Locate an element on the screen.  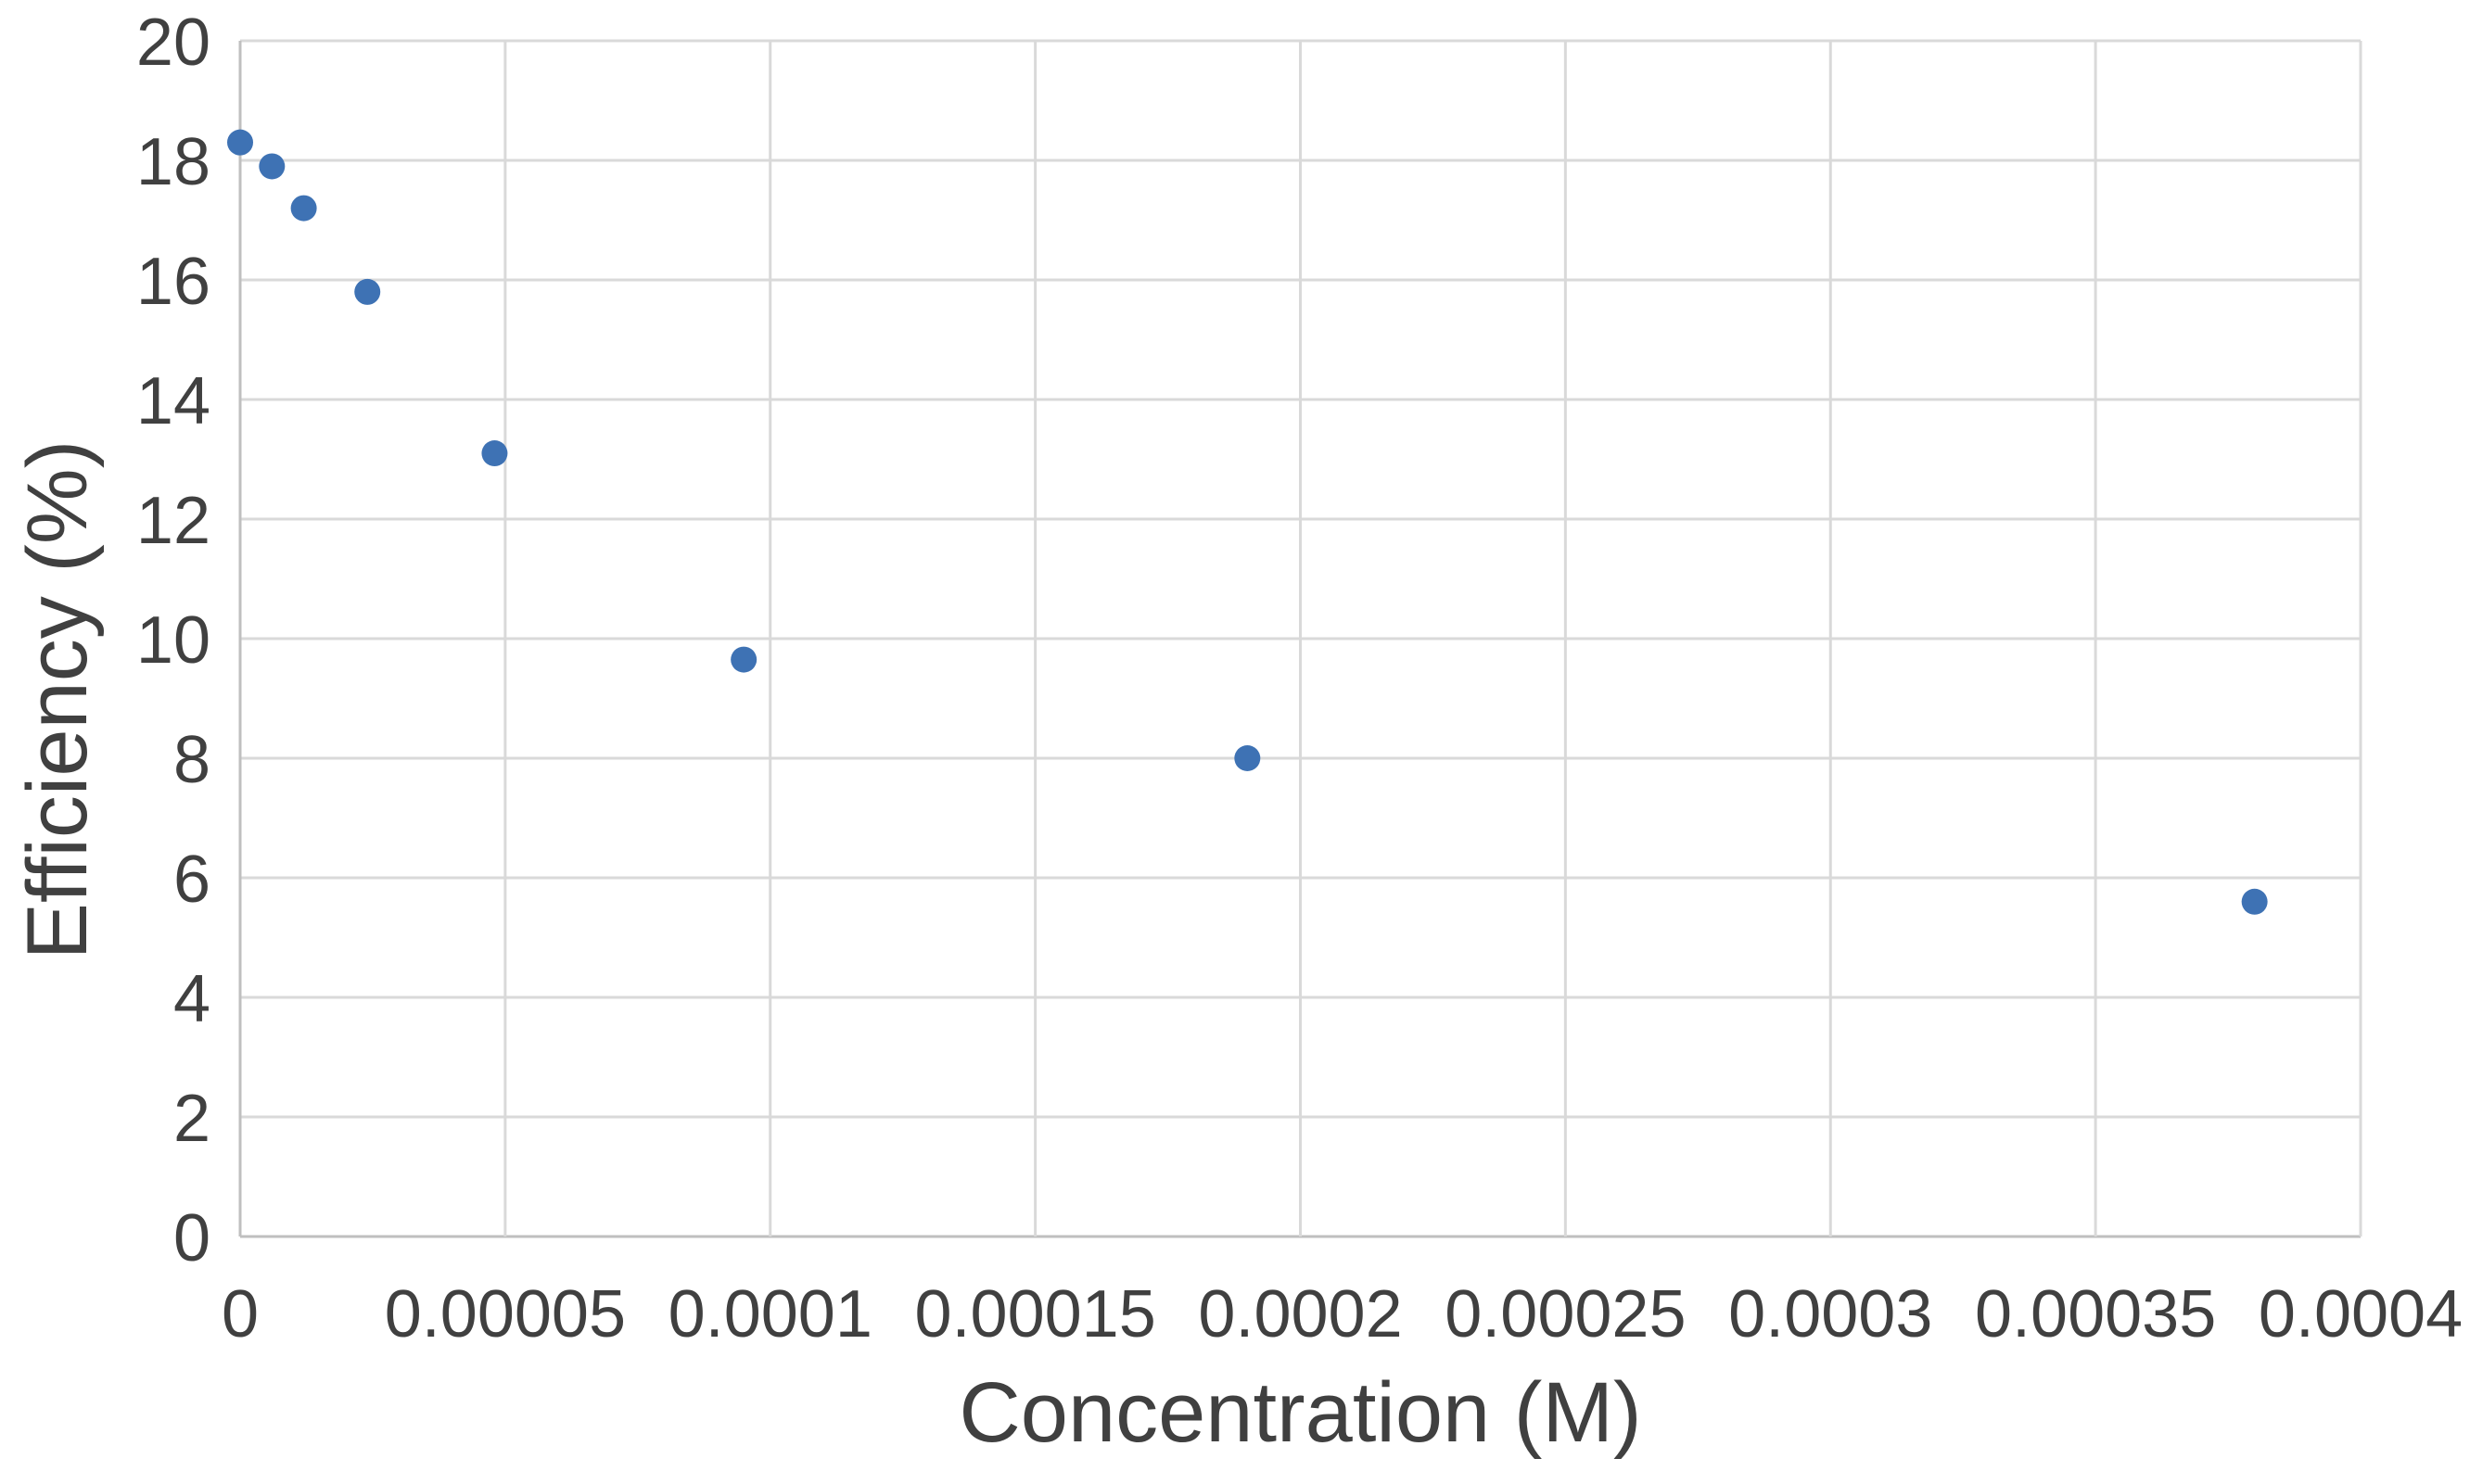
x-tick-label: 0.0003 is located at coordinates (1830, 1314).